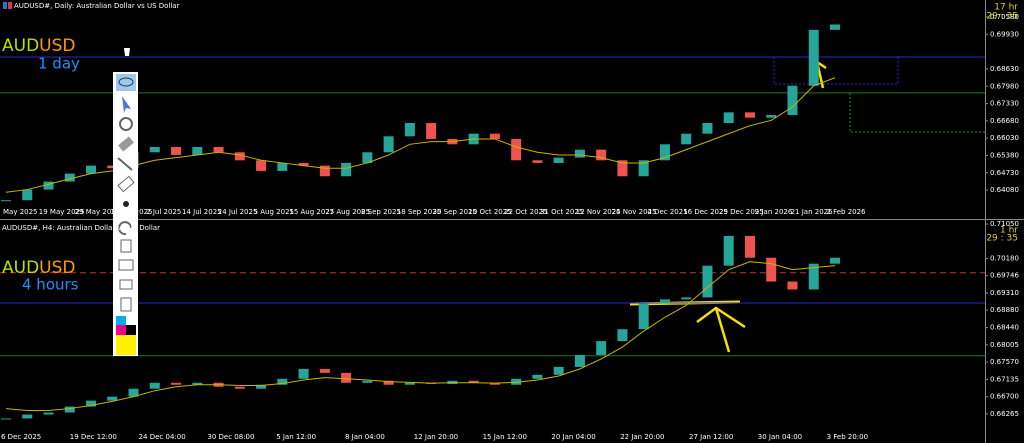 Image resolution: width=1024 pixels, height=443 pixels. I want to click on y-tick-label: 0.66030, so click(1004, 138).